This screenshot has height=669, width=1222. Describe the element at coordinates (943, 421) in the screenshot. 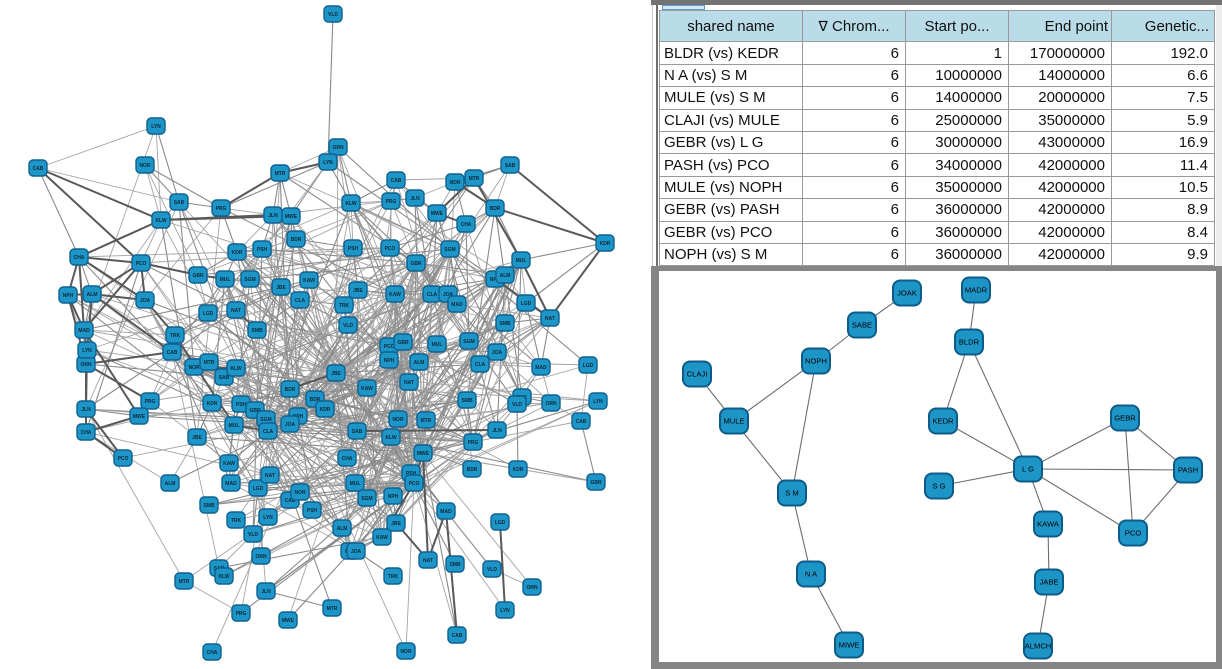

I see `svg-text: KEDR` at that location.